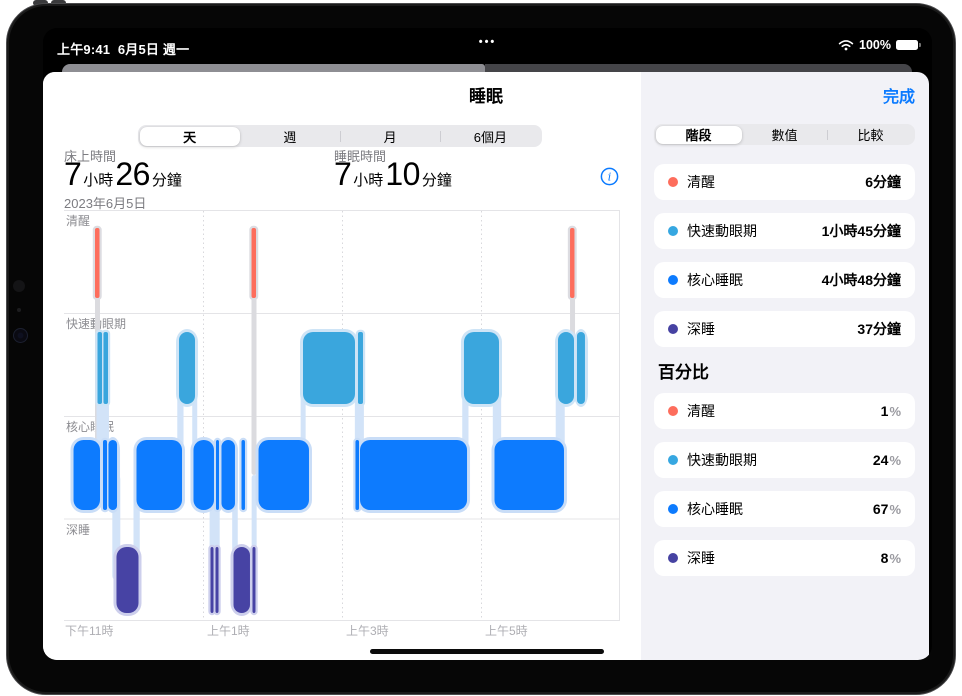 The width and height of the screenshot is (962, 696). Describe the element at coordinates (784, 509) in the screenshot. I see `percent-row: 核心睡眠 67%` at that location.